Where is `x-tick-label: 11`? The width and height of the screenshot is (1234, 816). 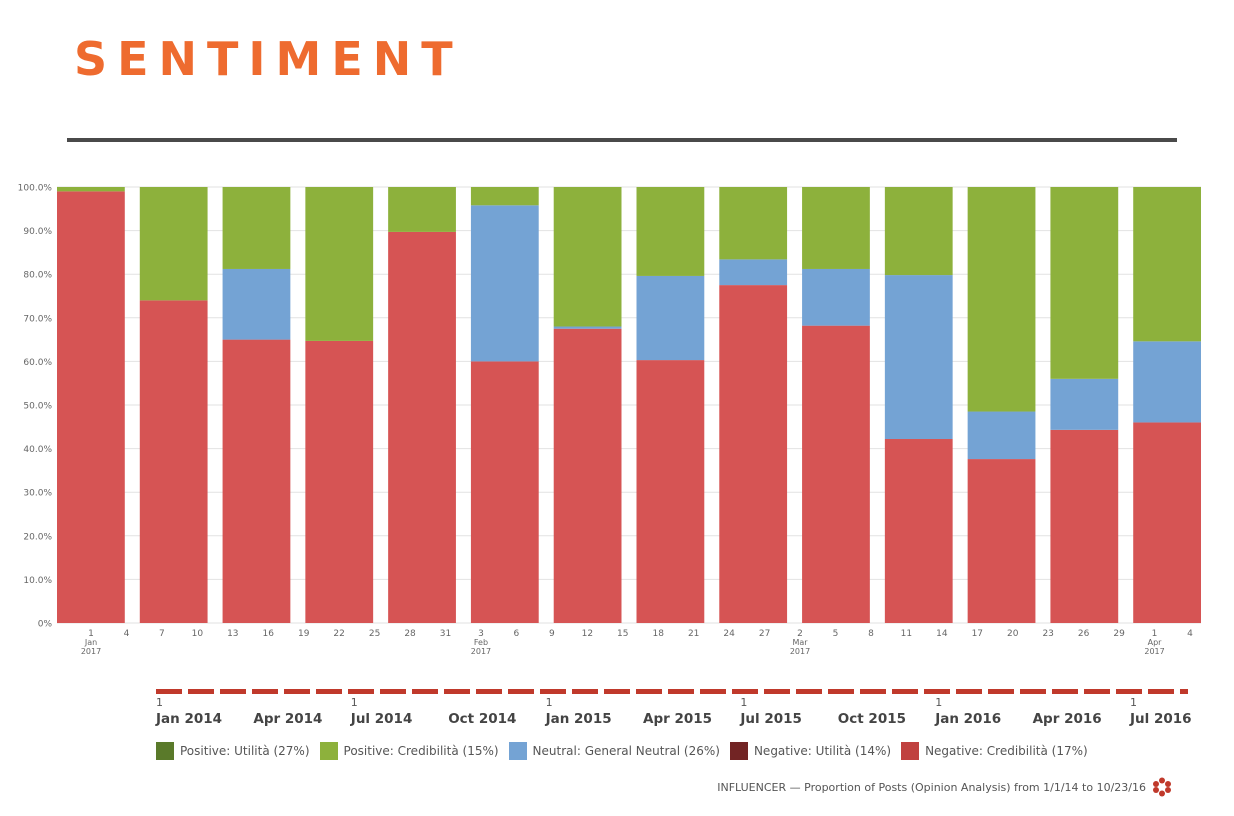 x-tick-label: 11 is located at coordinates (906, 634).